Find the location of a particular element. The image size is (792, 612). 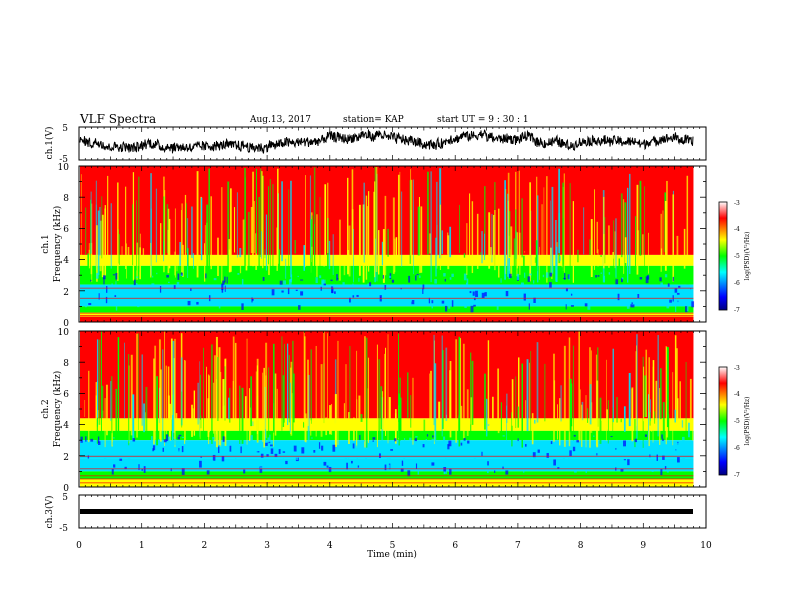

cb2-tick-m4: -4 is located at coordinates (737, 394).